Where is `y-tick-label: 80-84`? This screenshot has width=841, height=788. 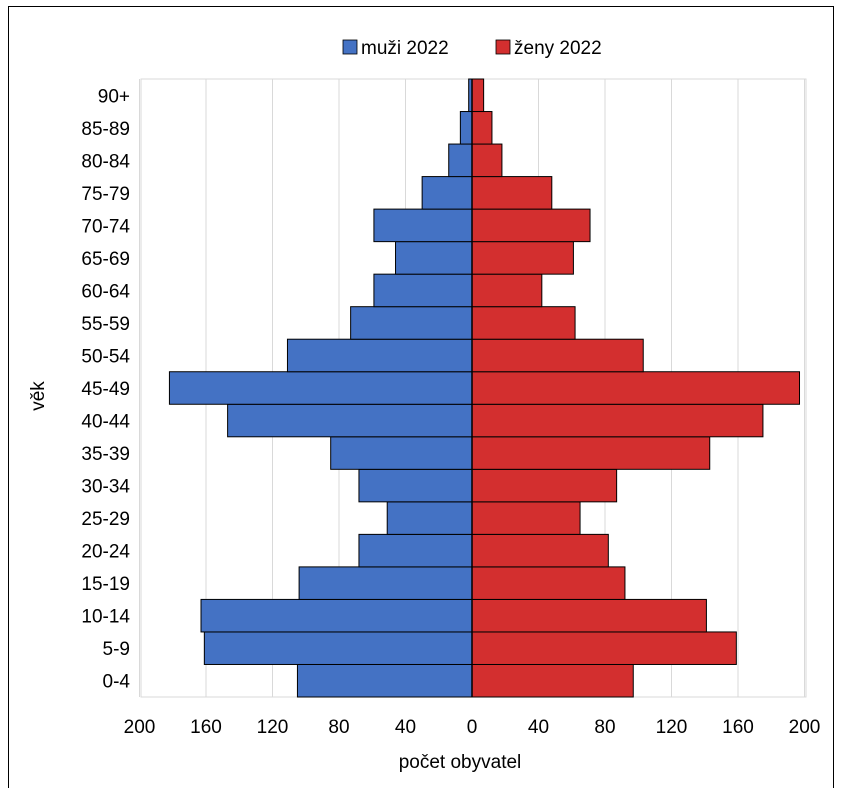 y-tick-label: 80-84 is located at coordinates (105, 161).